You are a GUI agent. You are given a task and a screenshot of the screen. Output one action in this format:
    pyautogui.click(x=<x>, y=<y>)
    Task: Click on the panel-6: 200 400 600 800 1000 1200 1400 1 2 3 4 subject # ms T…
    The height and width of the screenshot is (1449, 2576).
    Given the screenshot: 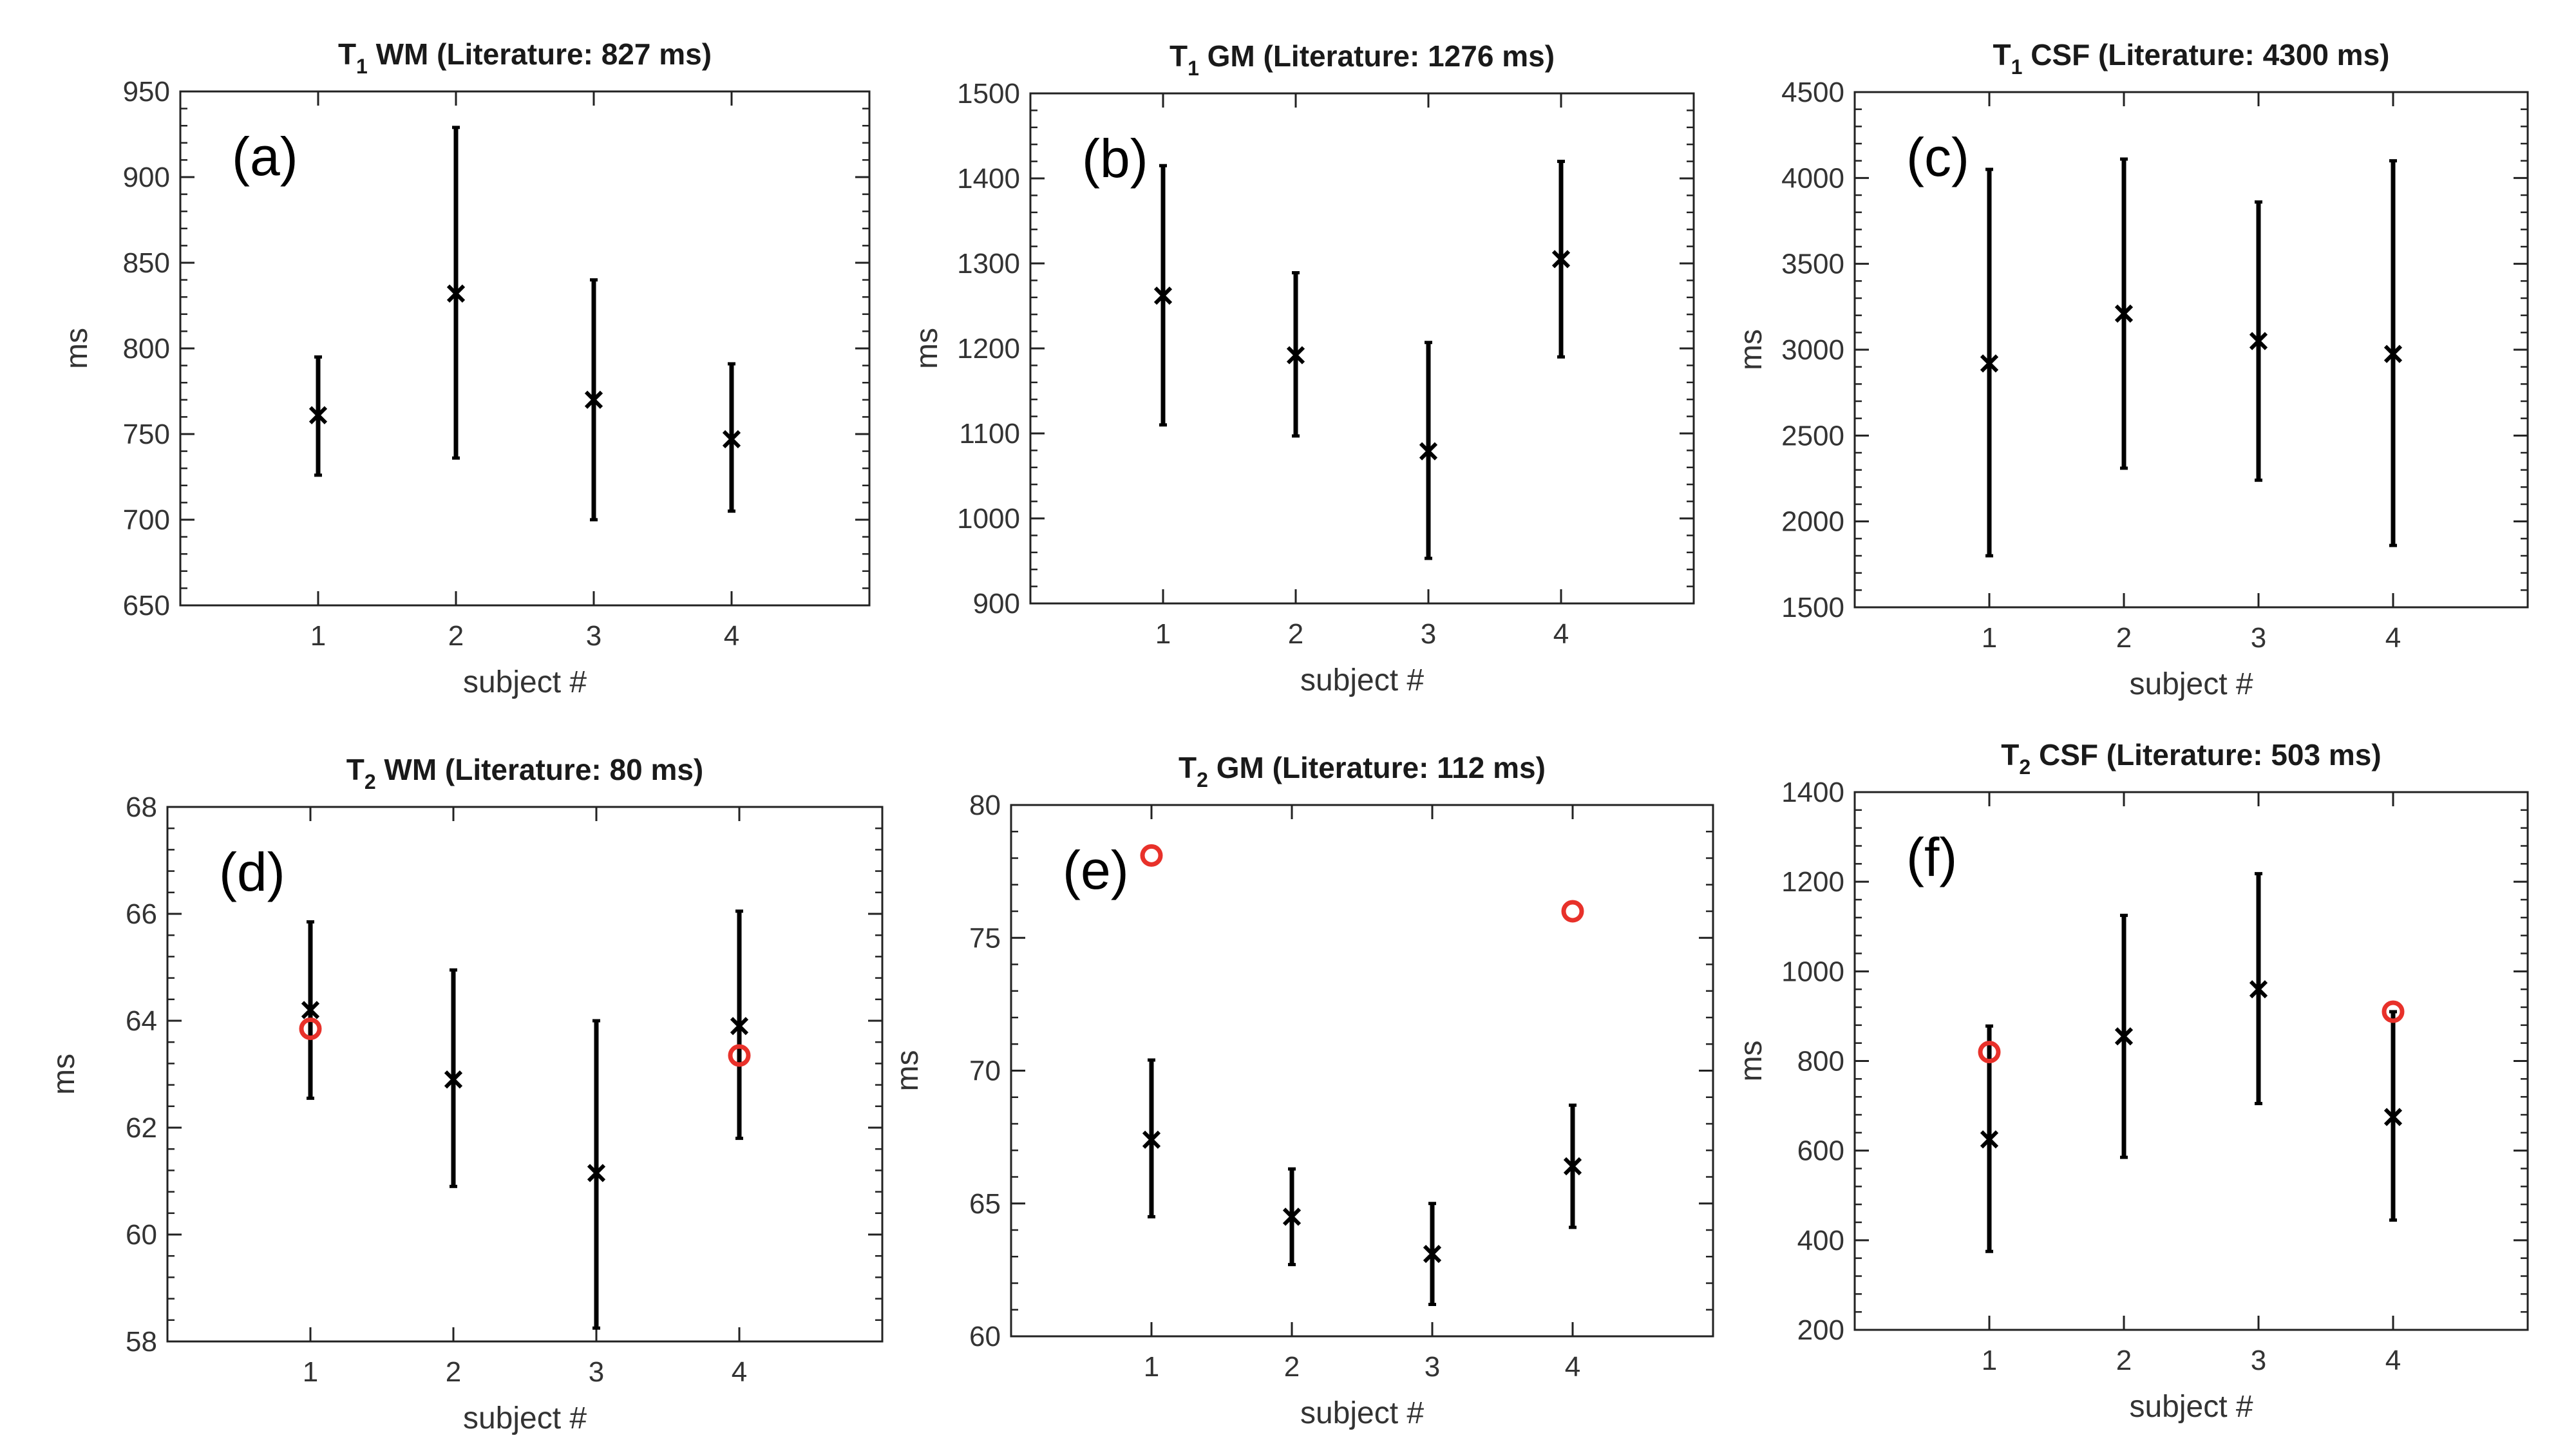 What is the action you would take?
    pyautogui.click(x=2132, y=1081)
    